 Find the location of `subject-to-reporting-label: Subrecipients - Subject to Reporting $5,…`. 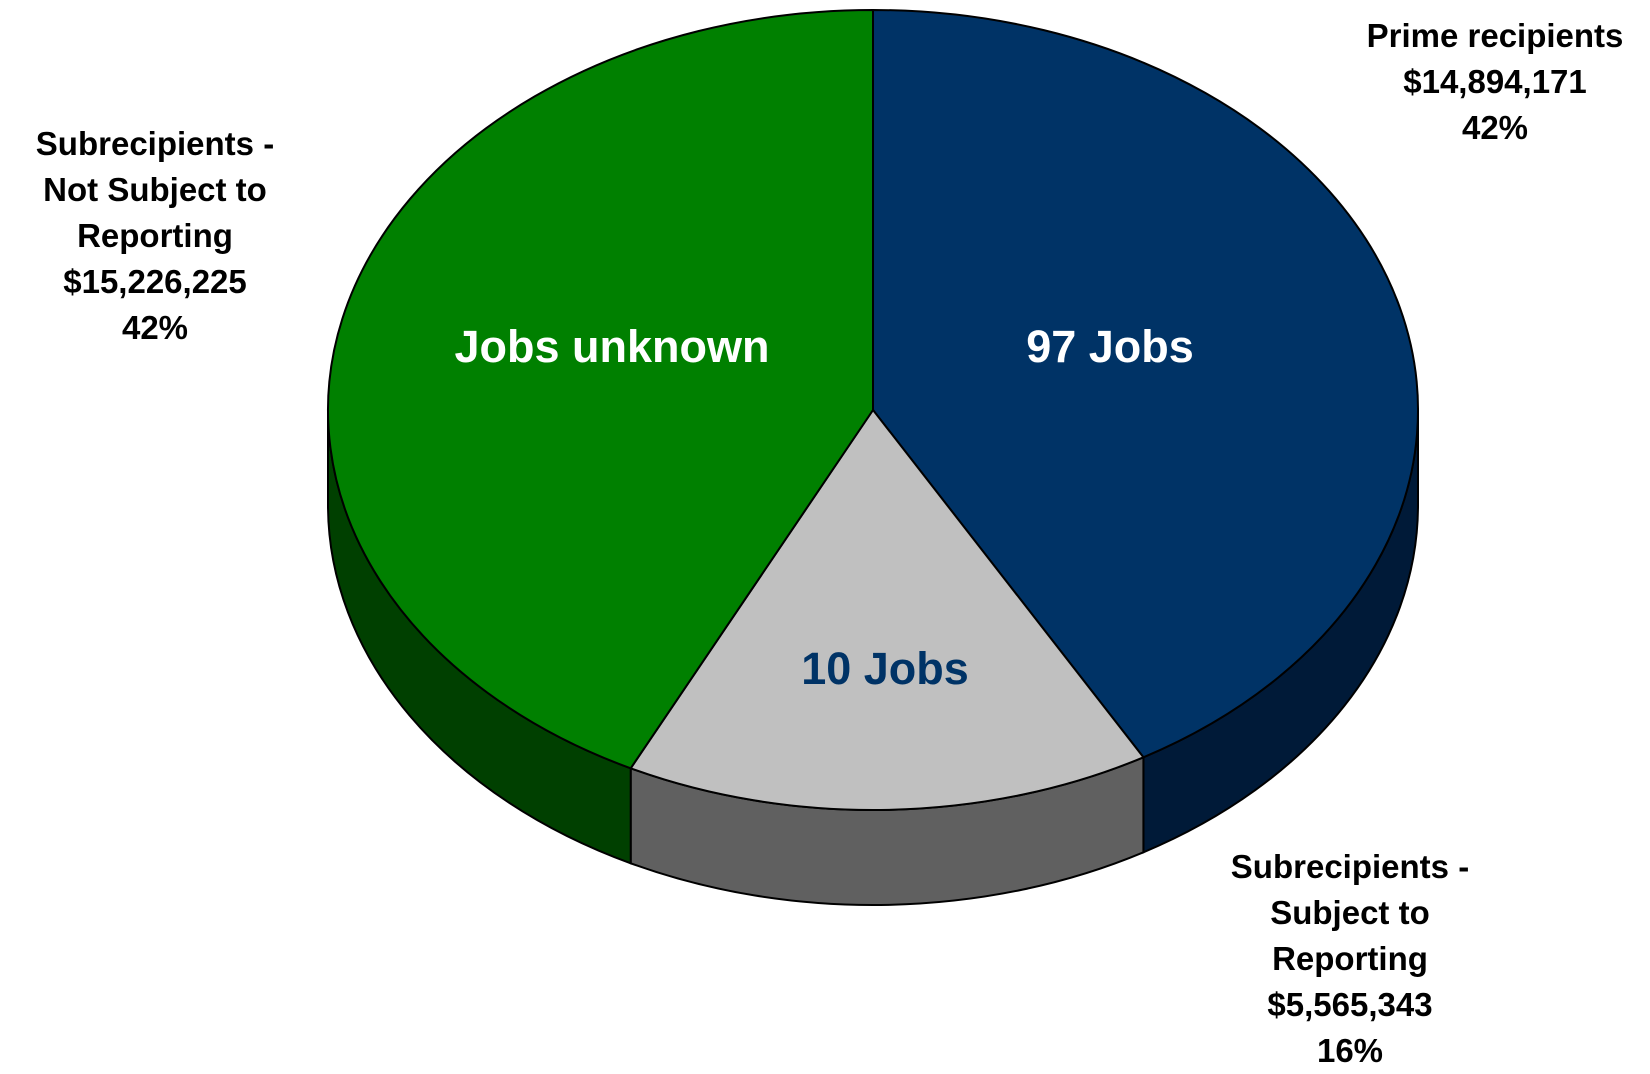

subject-to-reporting-label: Subrecipients - Subject to Reporting $5,… is located at coordinates (1350, 959).